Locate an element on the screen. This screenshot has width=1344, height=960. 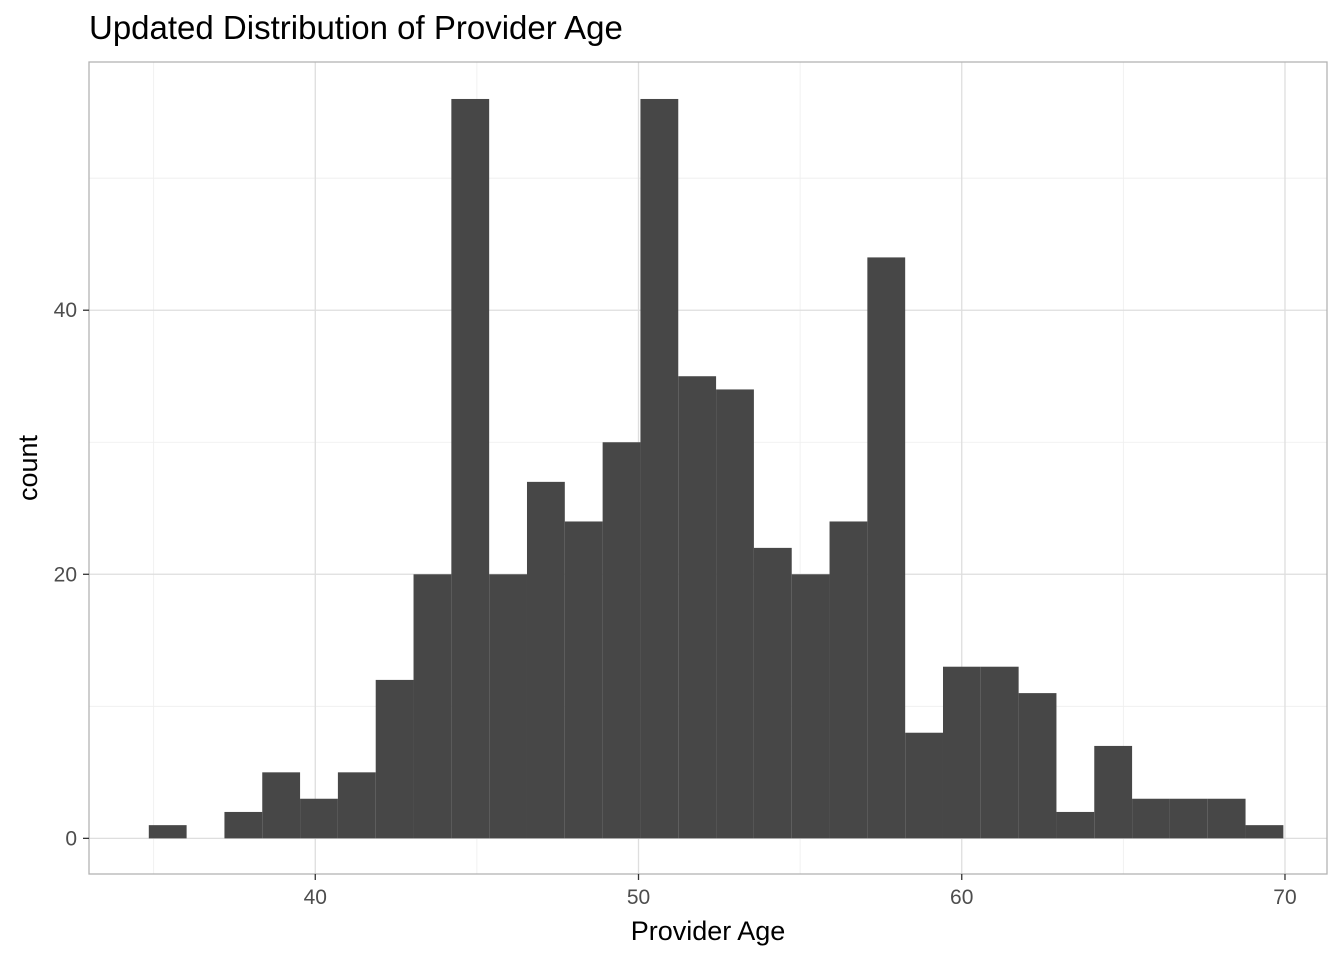
y-axis: 0 20 40 is located at coordinates (71, 574).